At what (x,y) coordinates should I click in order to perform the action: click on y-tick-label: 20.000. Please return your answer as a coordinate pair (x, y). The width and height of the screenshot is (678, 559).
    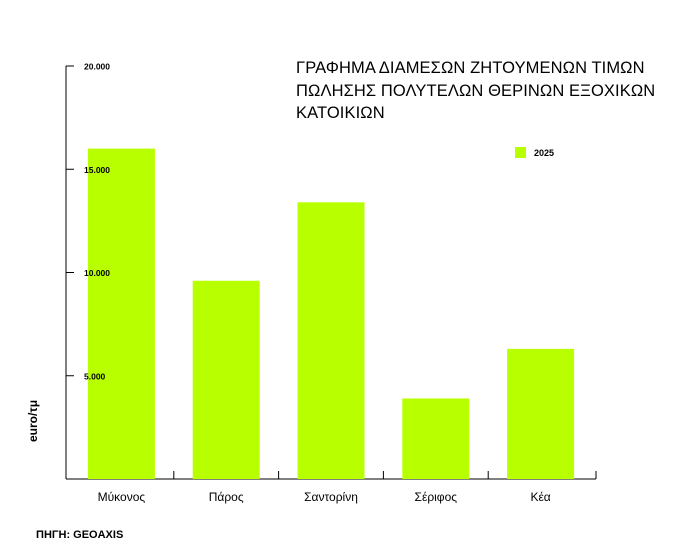
    Looking at the image, I should click on (97, 67).